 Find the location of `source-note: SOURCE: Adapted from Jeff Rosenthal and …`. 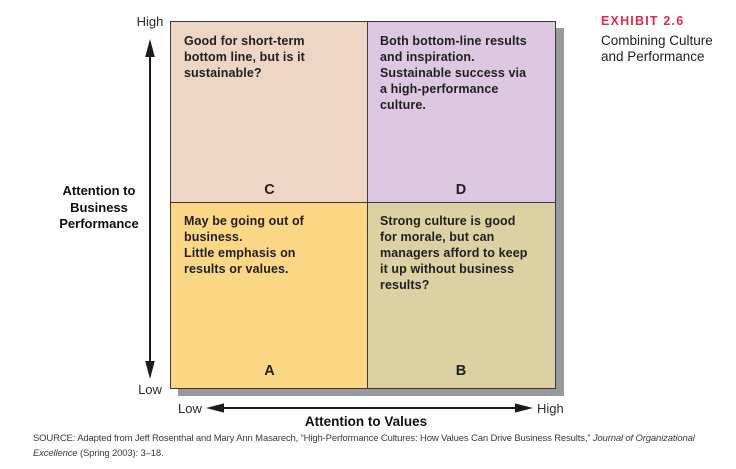

source-note: SOURCE: Adapted from Jeff Rosenthal and … is located at coordinates (364, 446).